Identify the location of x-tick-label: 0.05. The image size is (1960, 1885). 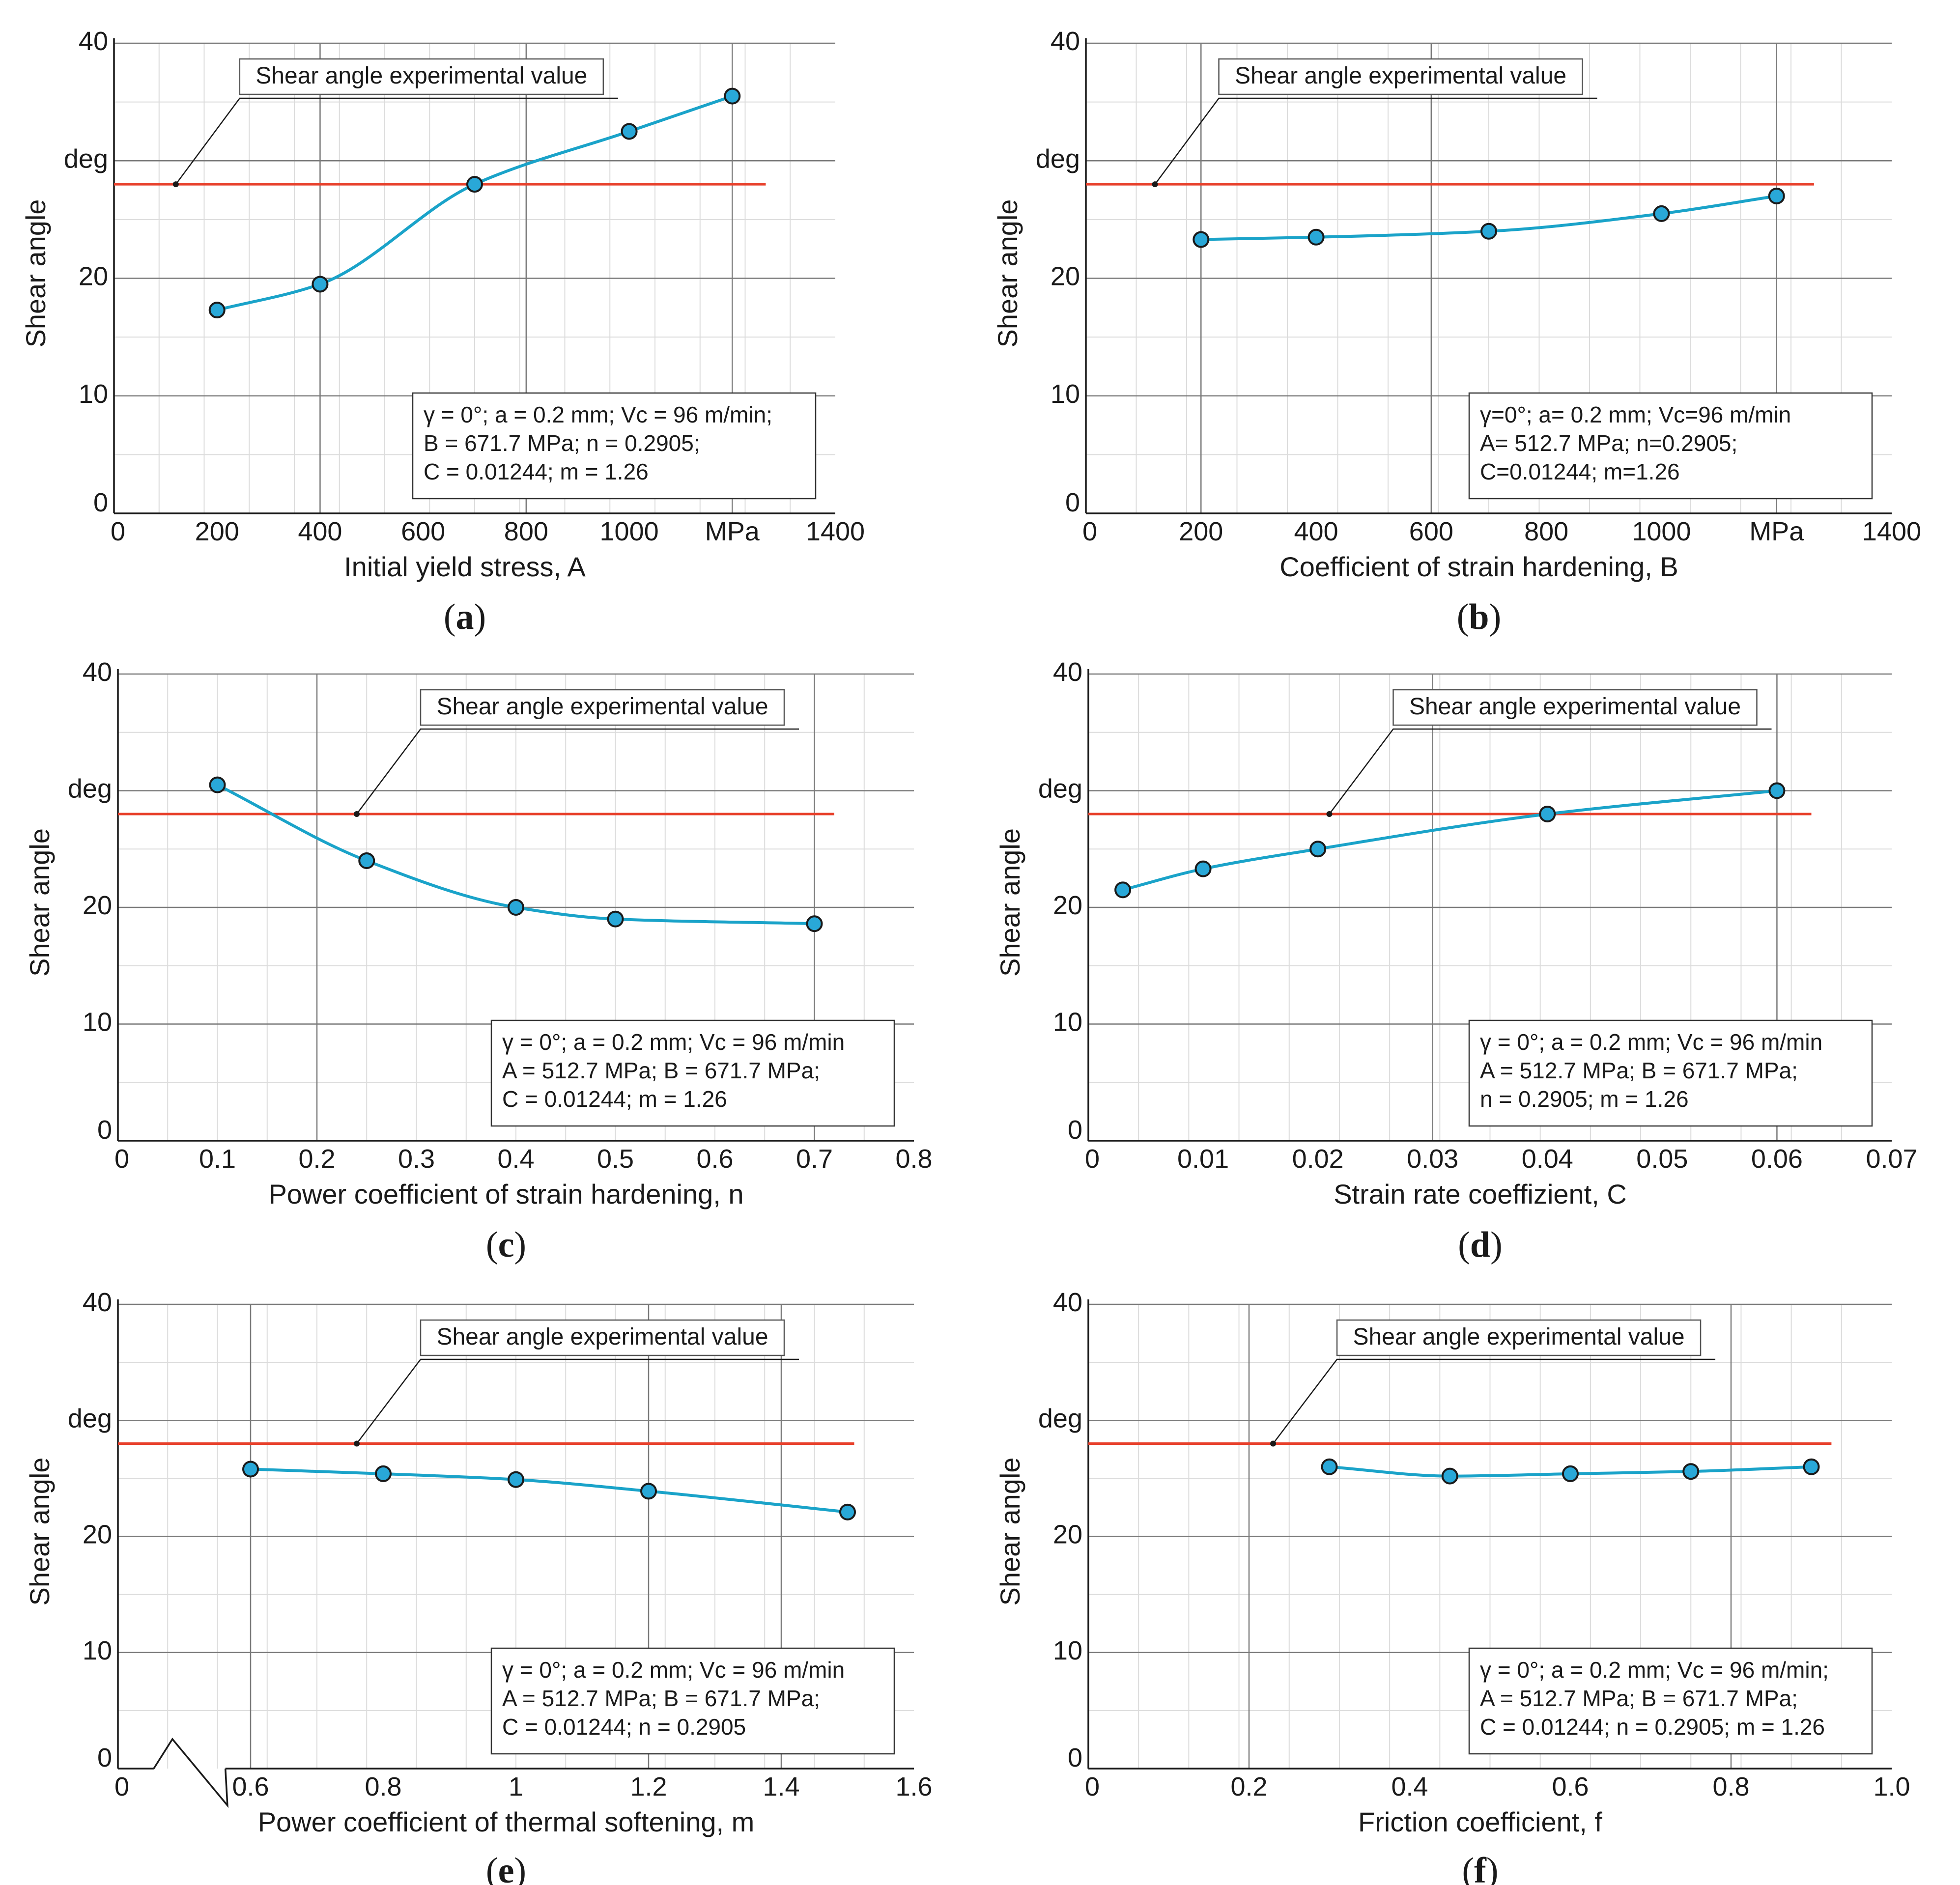
(1662, 1159).